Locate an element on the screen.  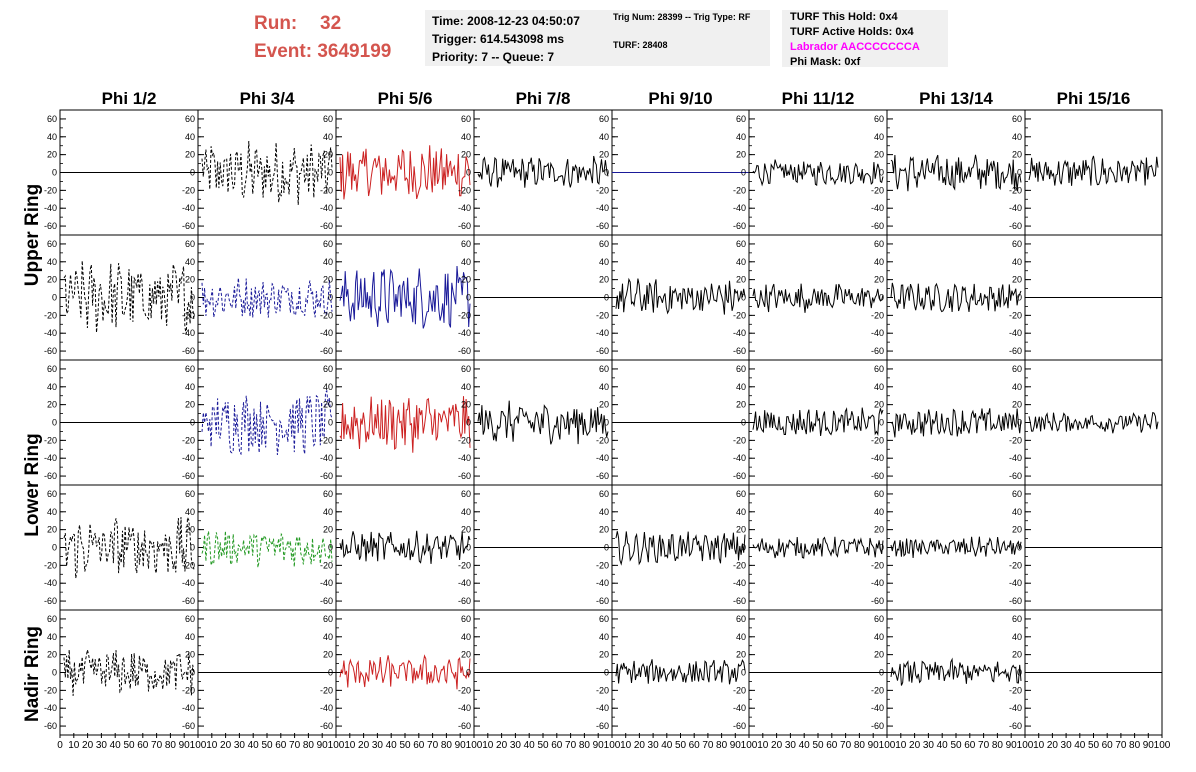
run-label: Run: is located at coordinates (276, 23).